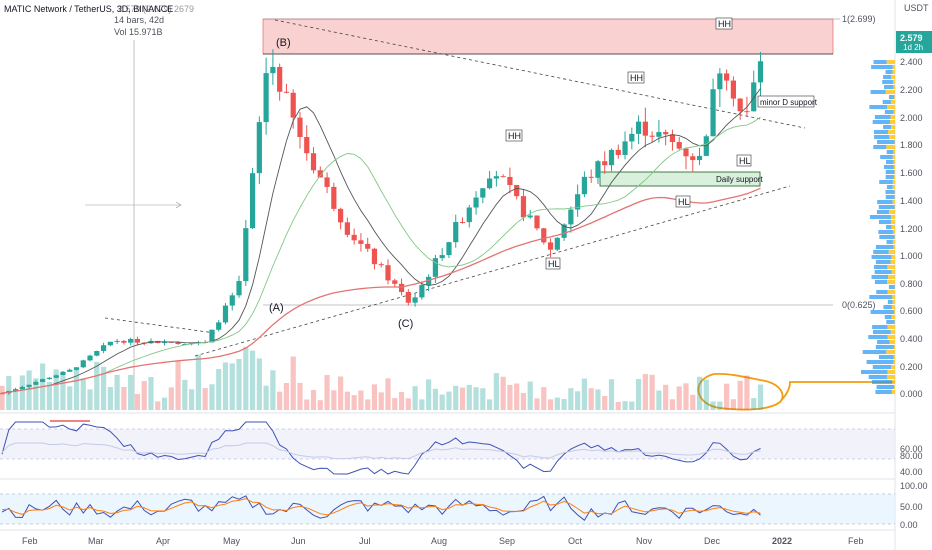  Describe the element at coordinates (911, 311) in the screenshot. I see `tick: 0.600` at that location.